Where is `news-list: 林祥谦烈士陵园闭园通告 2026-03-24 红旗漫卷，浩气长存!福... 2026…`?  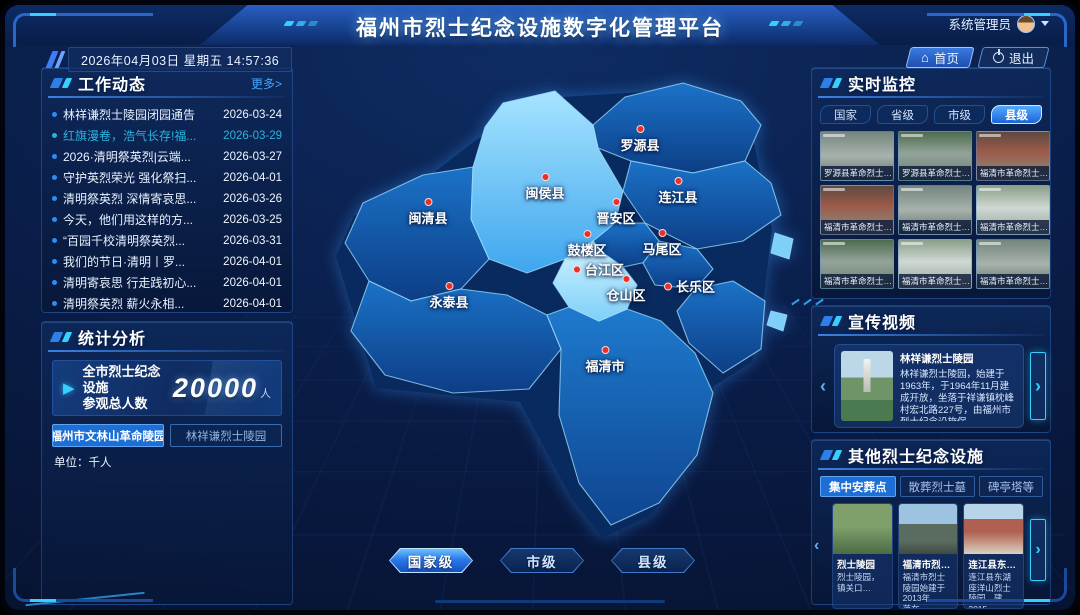
news-list: 林祥谦烈士陵园闭园通告 2026-03-24 红旗漫卷，浩气长存!福... 2026… is located at coordinates (167, 206).